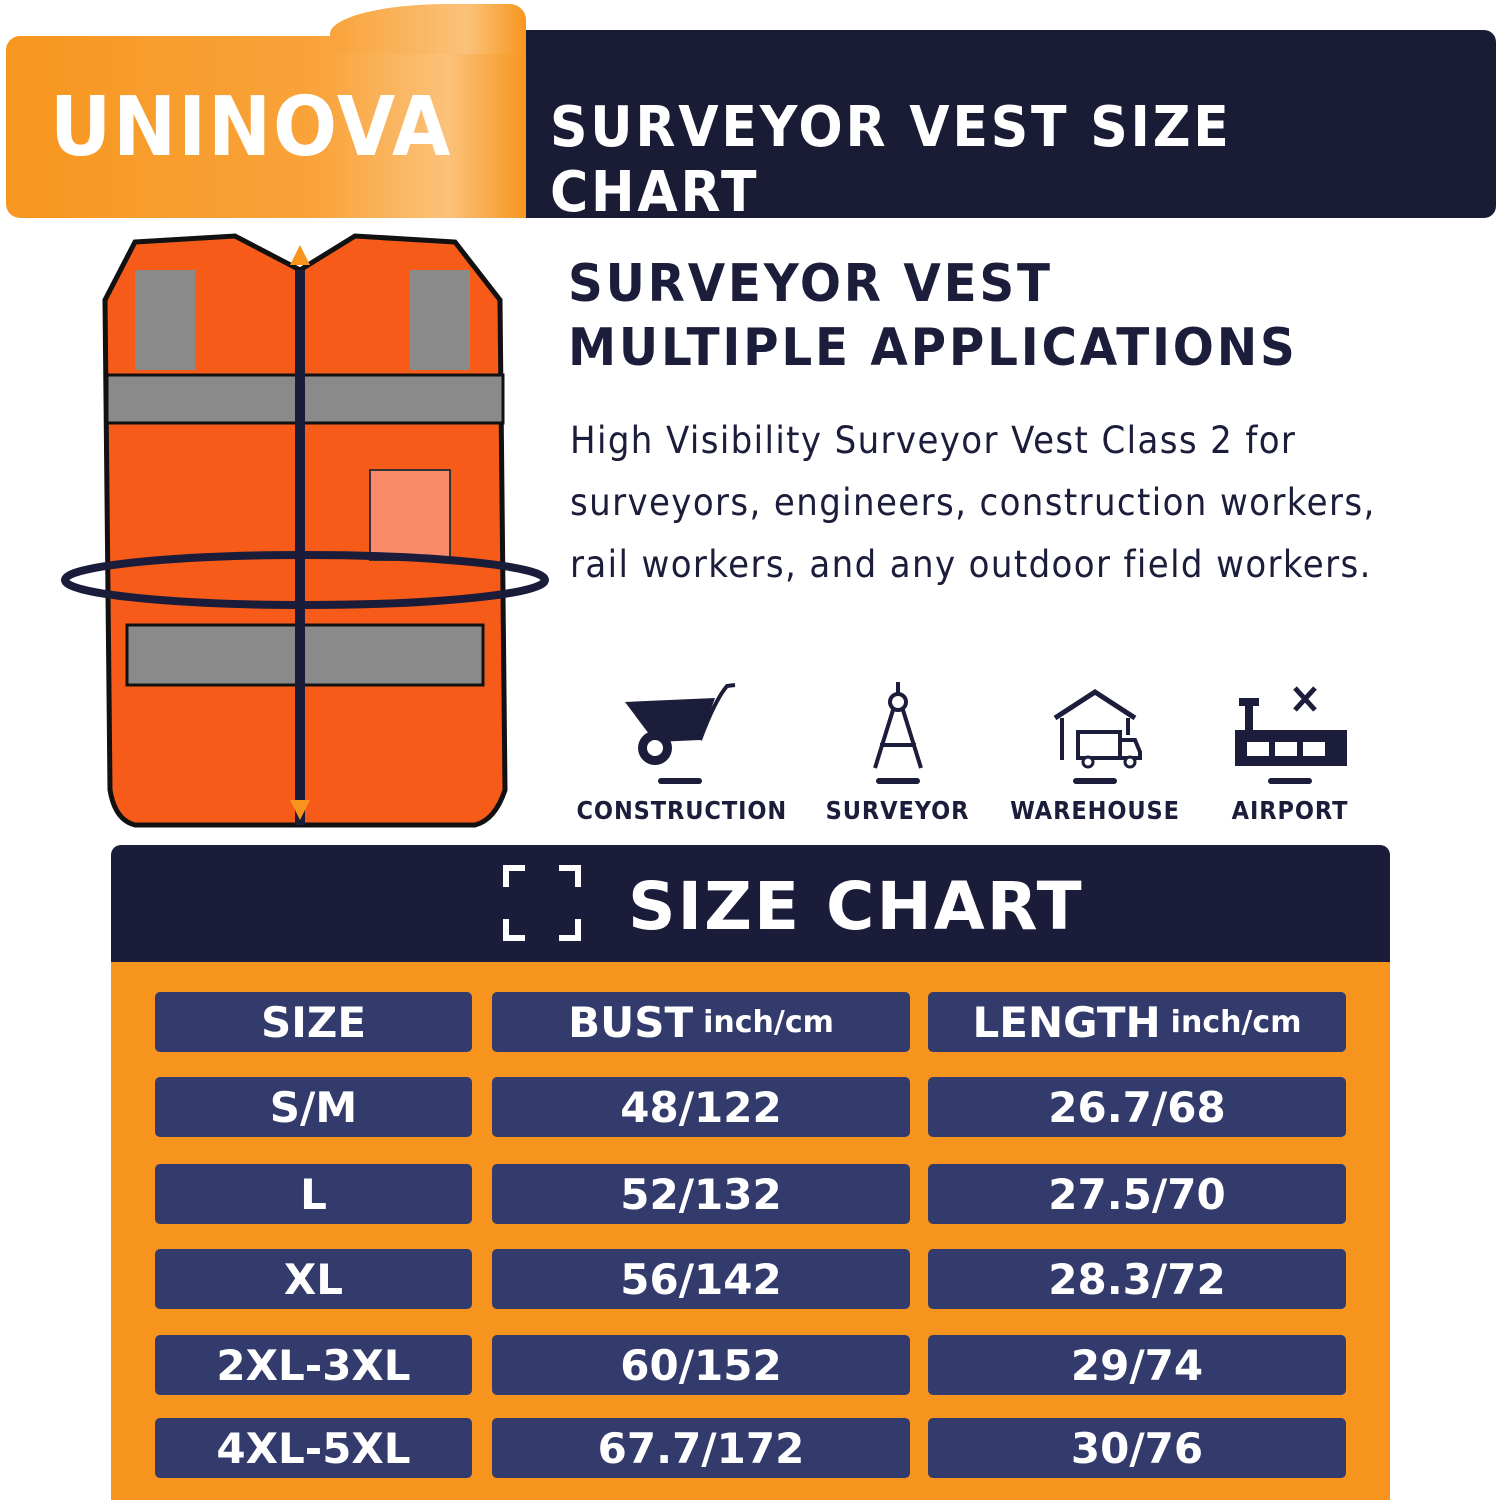  What do you see at coordinates (1137, 1279) in the screenshot?
I see `table-cell-length: 28.3/72` at bounding box center [1137, 1279].